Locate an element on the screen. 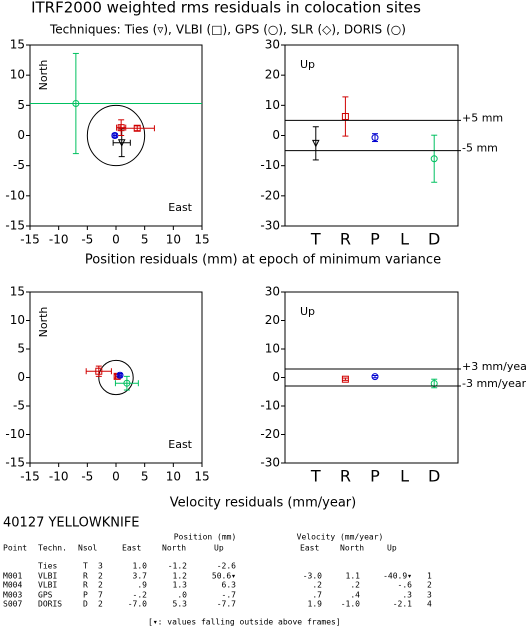 This screenshot has height=627, width=526. x-tick-label: L is located at coordinates (404, 239).